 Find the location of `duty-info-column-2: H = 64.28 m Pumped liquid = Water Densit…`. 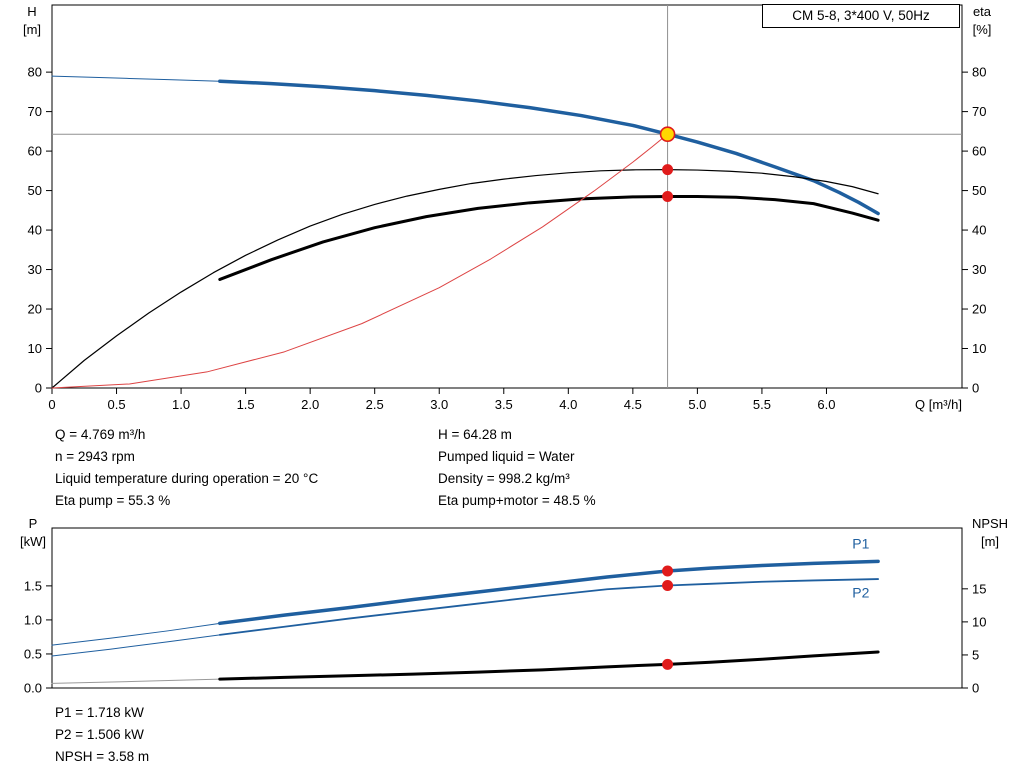

duty-info-column-2: H = 64.28 m Pumped liquid = Water Densit… is located at coordinates (517, 468).